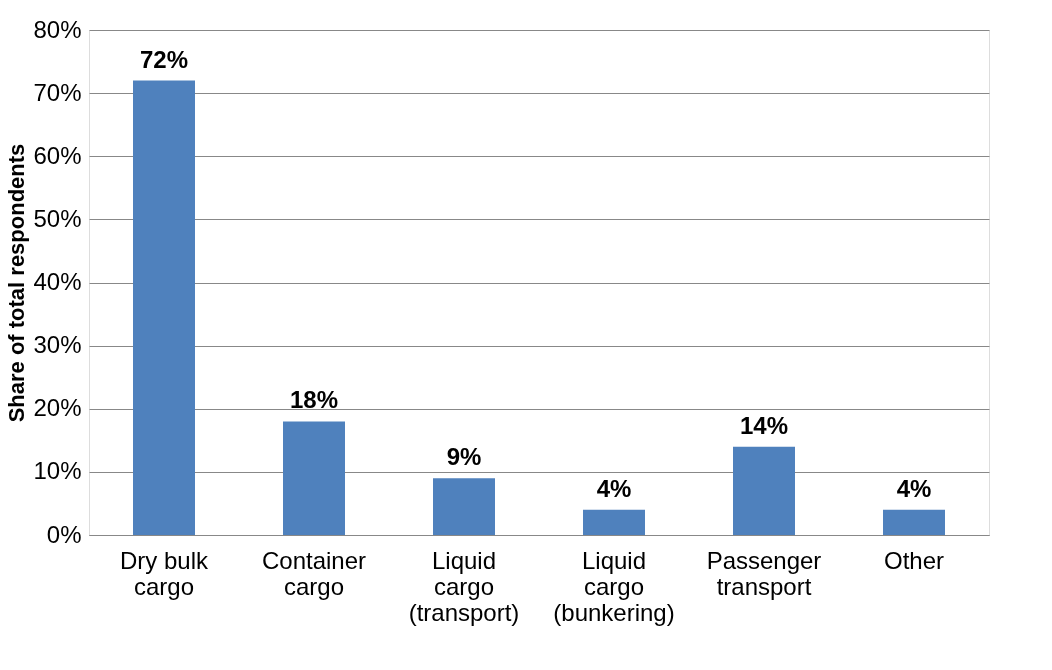 This screenshot has height=670, width=1052. What do you see at coordinates (57, 92) in the screenshot?
I see `y-tick-label: 70%` at bounding box center [57, 92].